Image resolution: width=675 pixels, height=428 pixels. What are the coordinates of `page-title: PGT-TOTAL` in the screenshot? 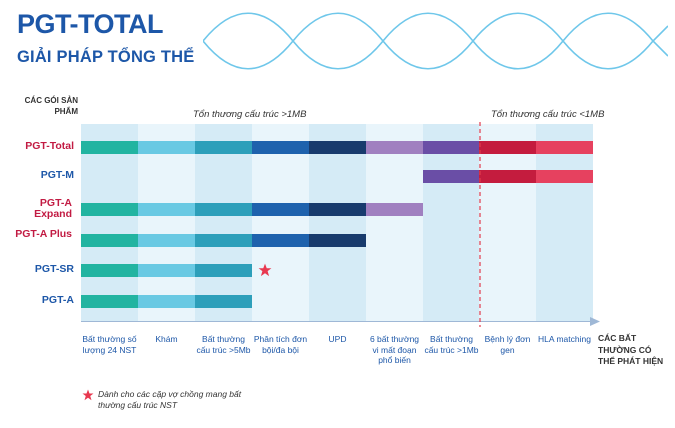 It's located at (90, 24).